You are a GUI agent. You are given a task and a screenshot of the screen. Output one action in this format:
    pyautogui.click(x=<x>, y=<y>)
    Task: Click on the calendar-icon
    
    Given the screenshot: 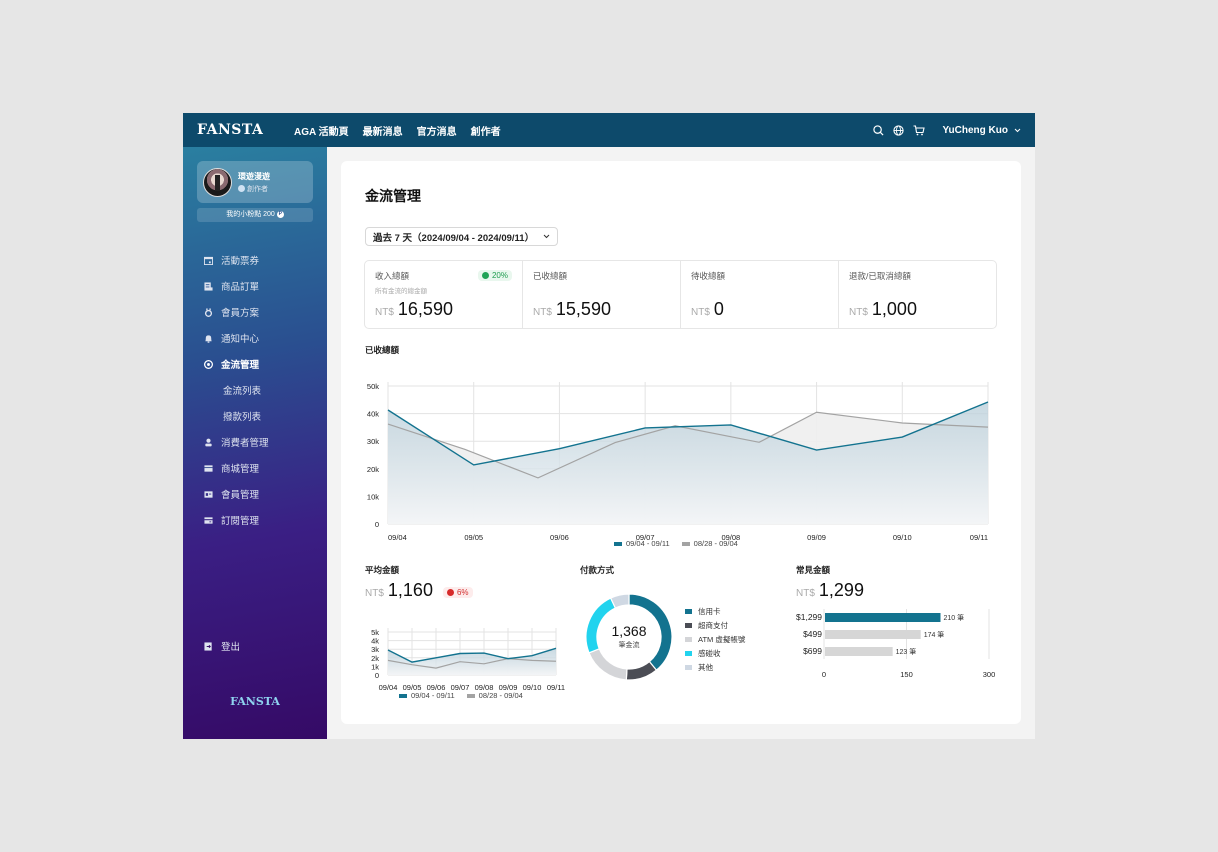 What is the action you would take?
    pyautogui.click(x=208, y=260)
    